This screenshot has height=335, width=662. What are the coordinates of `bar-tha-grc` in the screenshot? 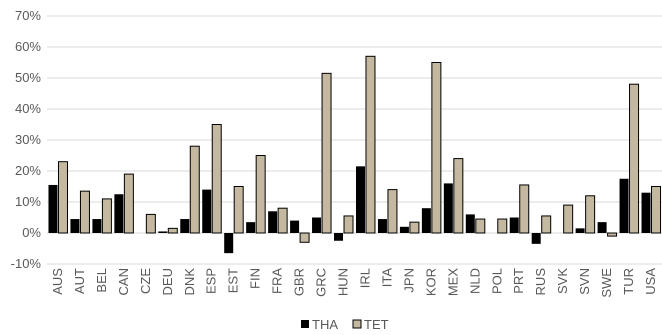 It's located at (317, 225).